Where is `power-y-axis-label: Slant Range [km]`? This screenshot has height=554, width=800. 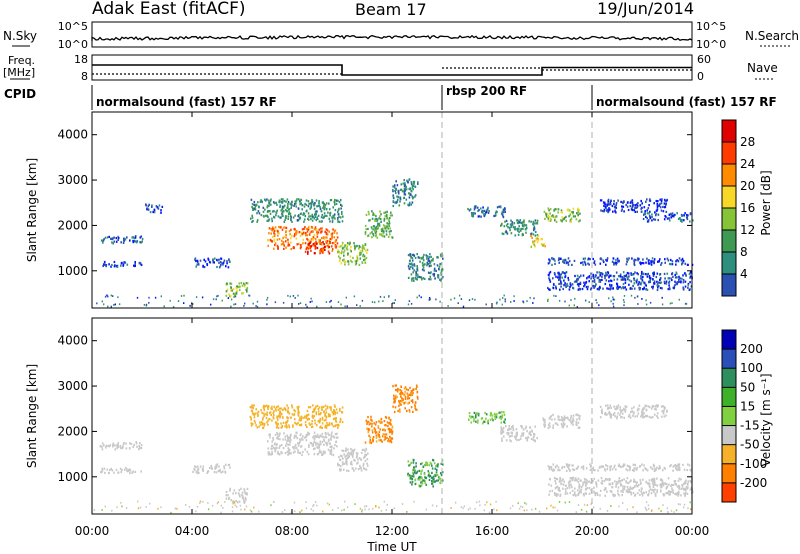
power-y-axis-label: Slant Range [km] is located at coordinates (32, 210).